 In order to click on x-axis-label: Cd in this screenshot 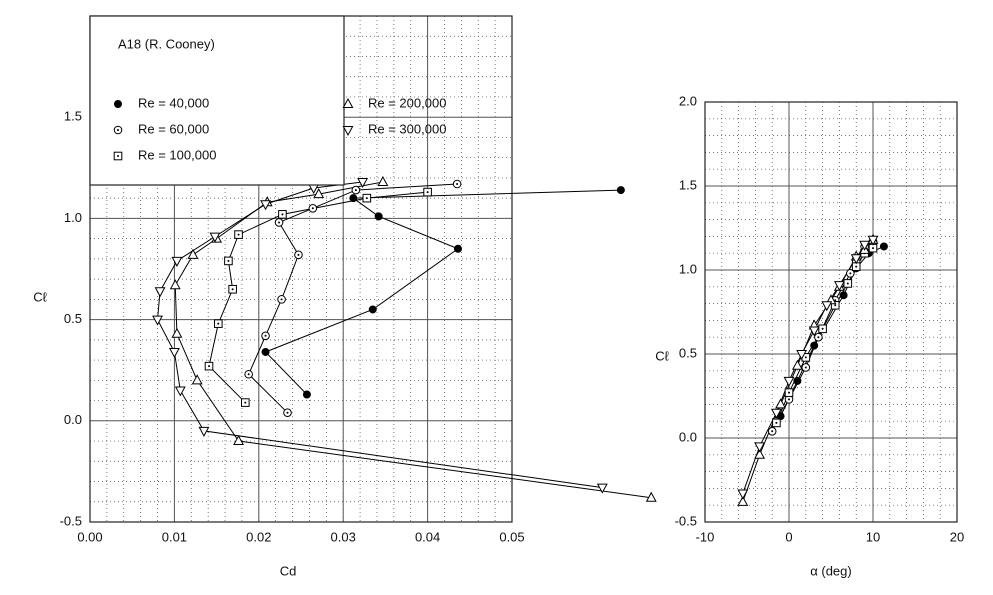, I will do `click(288, 570)`.